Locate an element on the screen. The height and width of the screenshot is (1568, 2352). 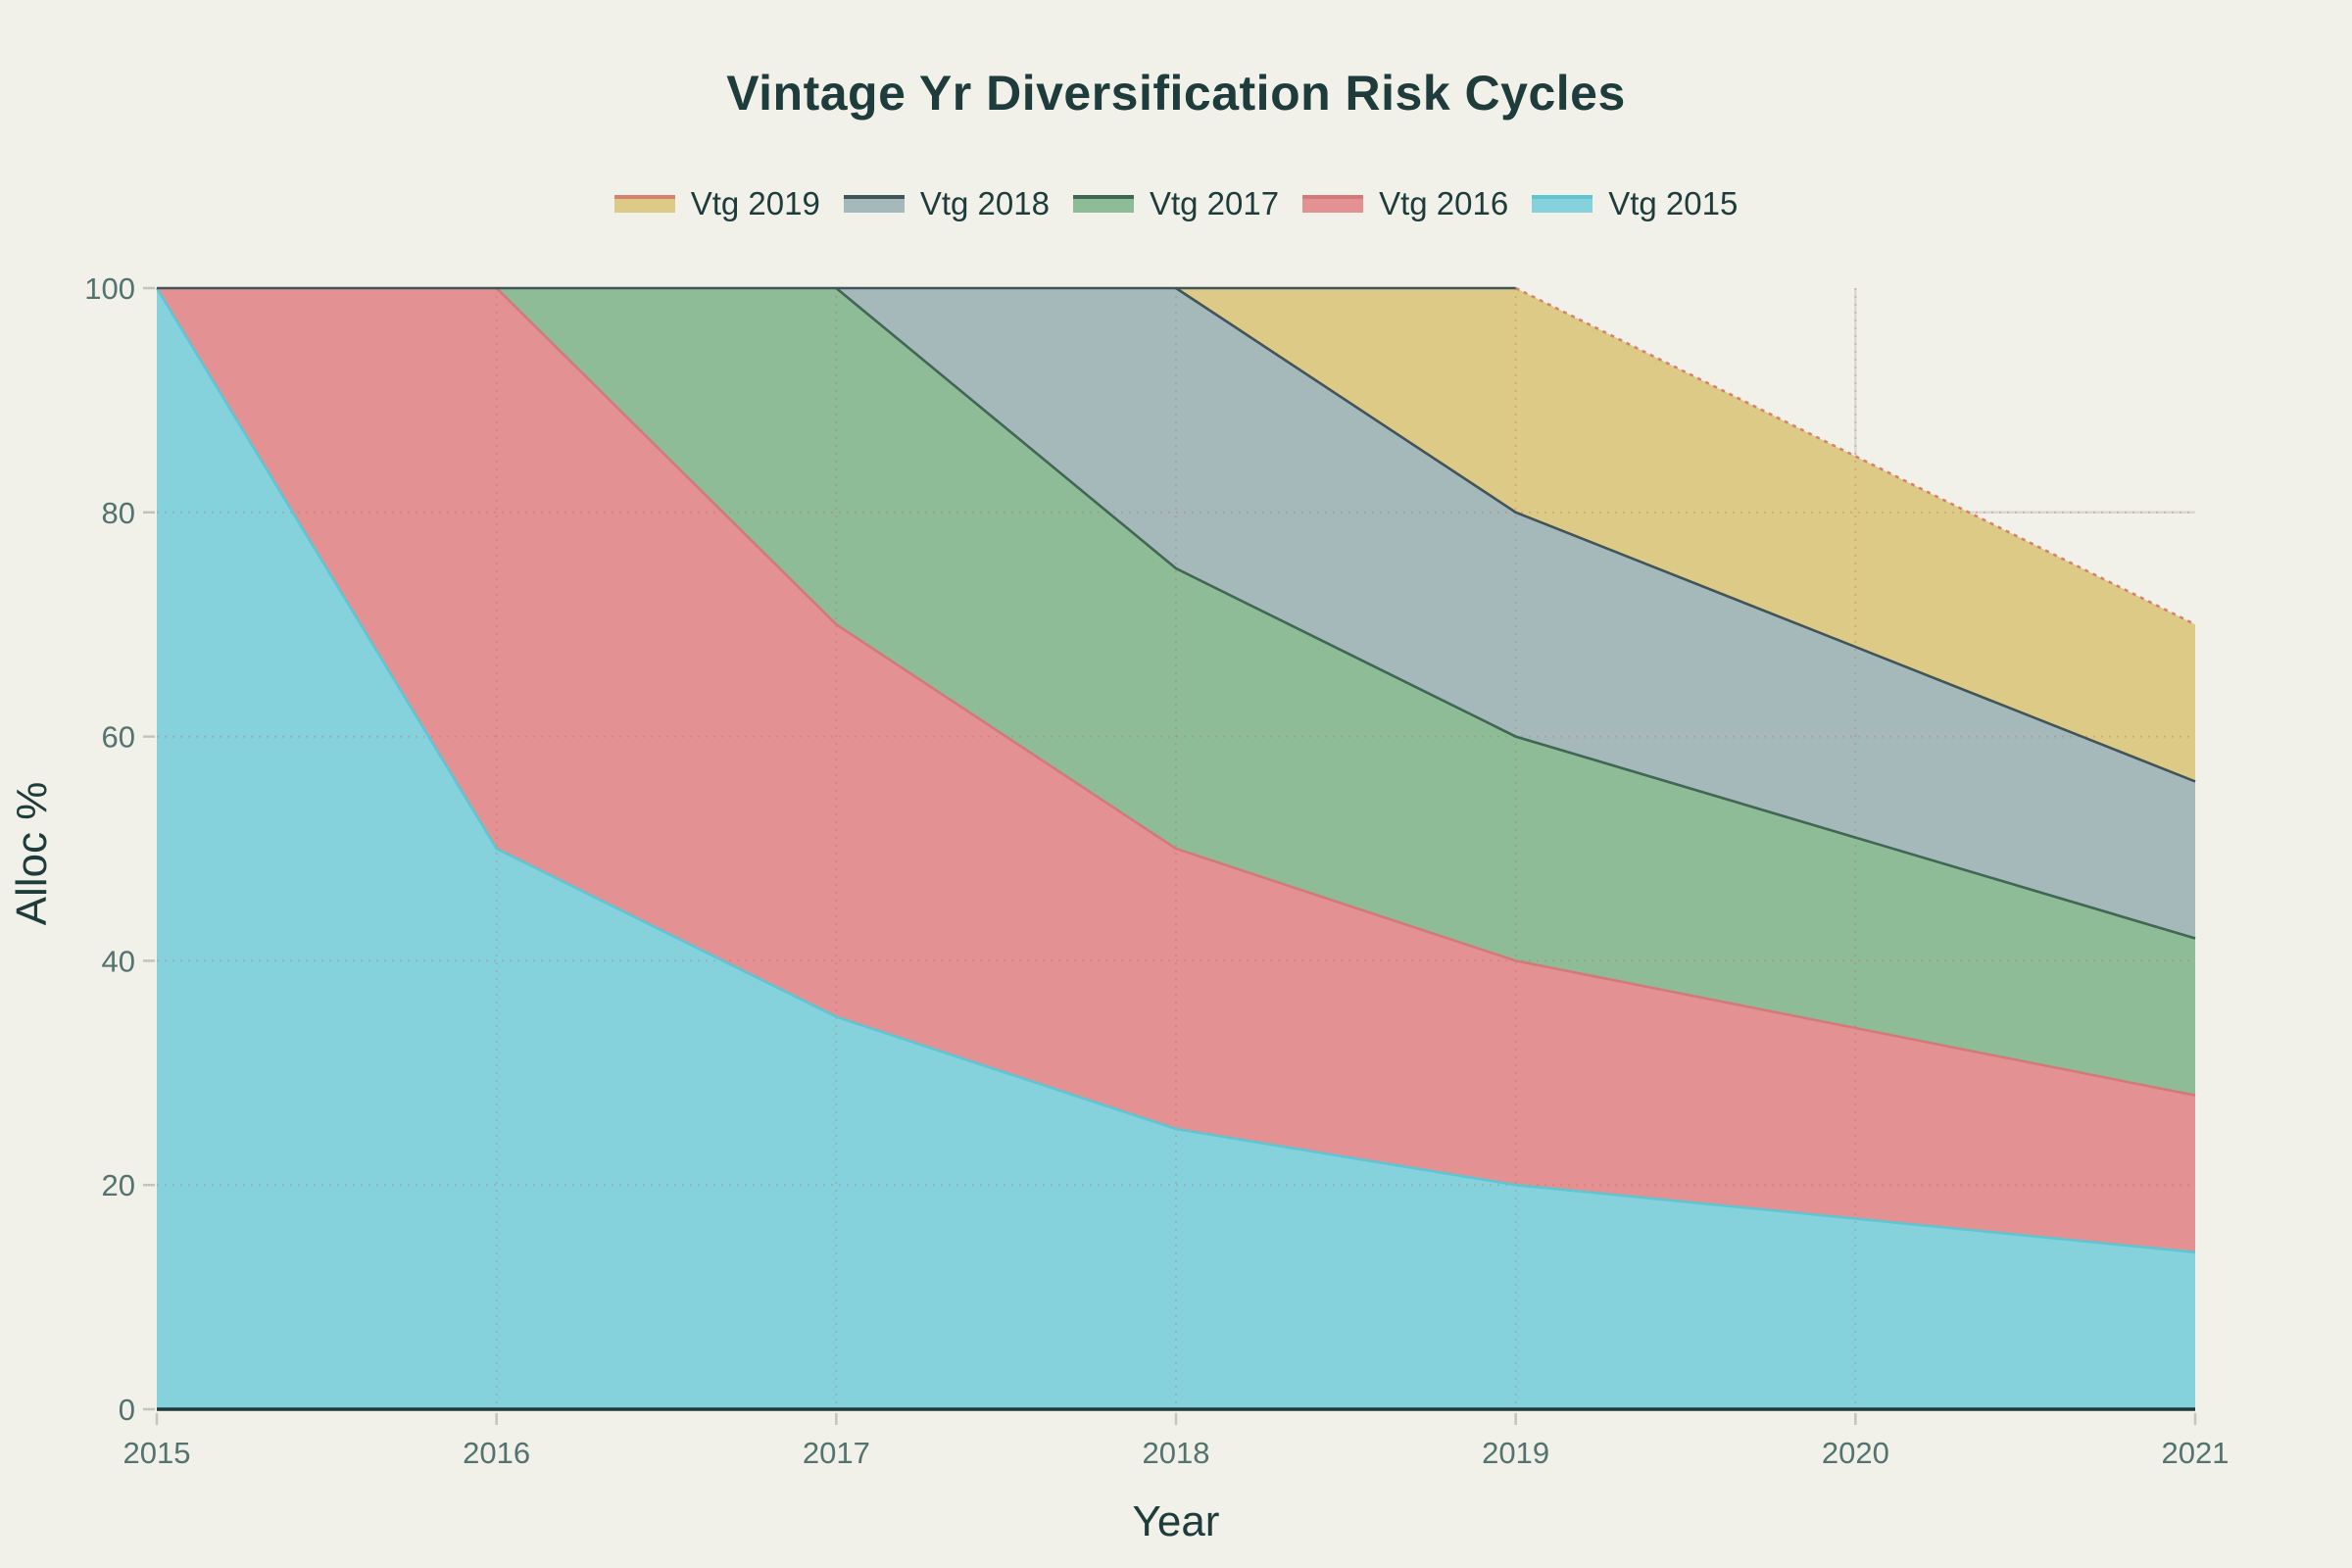
legend-item-vtg-2018: Vtg 2018 is located at coordinates (946, 203).